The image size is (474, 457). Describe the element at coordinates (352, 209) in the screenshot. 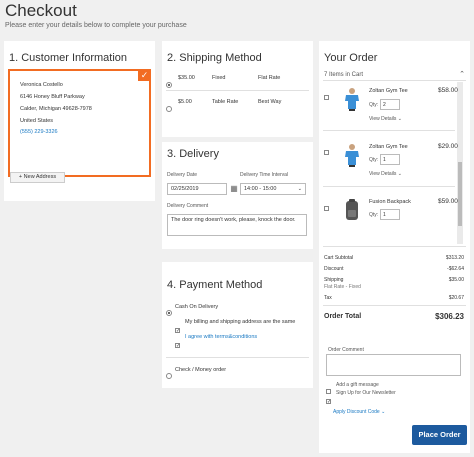

I see `backpack-thumbnail` at that location.